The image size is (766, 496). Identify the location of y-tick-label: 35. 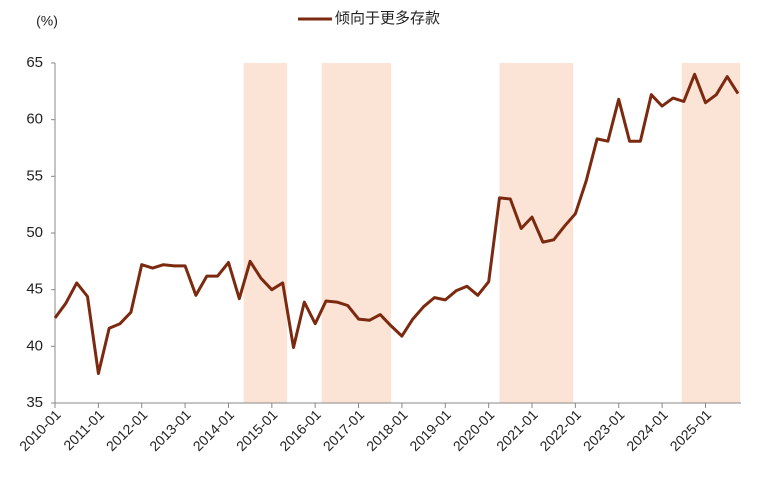
(34, 402).